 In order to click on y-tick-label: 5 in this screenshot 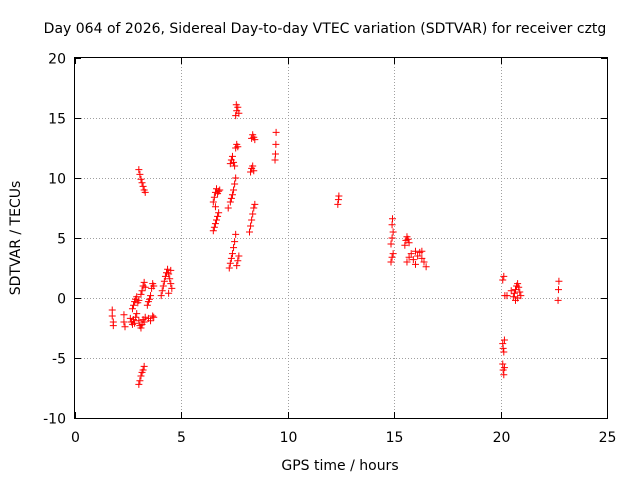, I will do `click(61, 240)`.